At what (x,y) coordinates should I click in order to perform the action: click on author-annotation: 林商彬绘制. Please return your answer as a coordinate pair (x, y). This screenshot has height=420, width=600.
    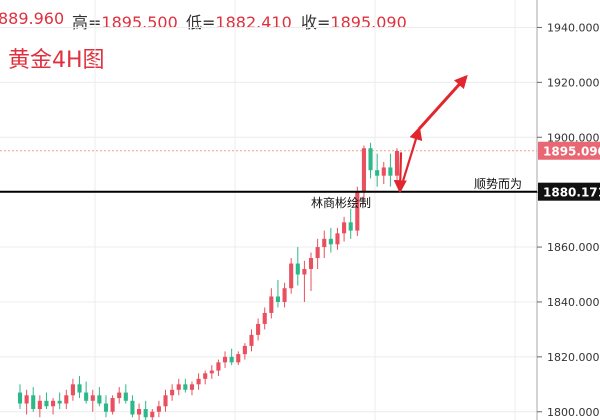
    Looking at the image, I should click on (341, 202).